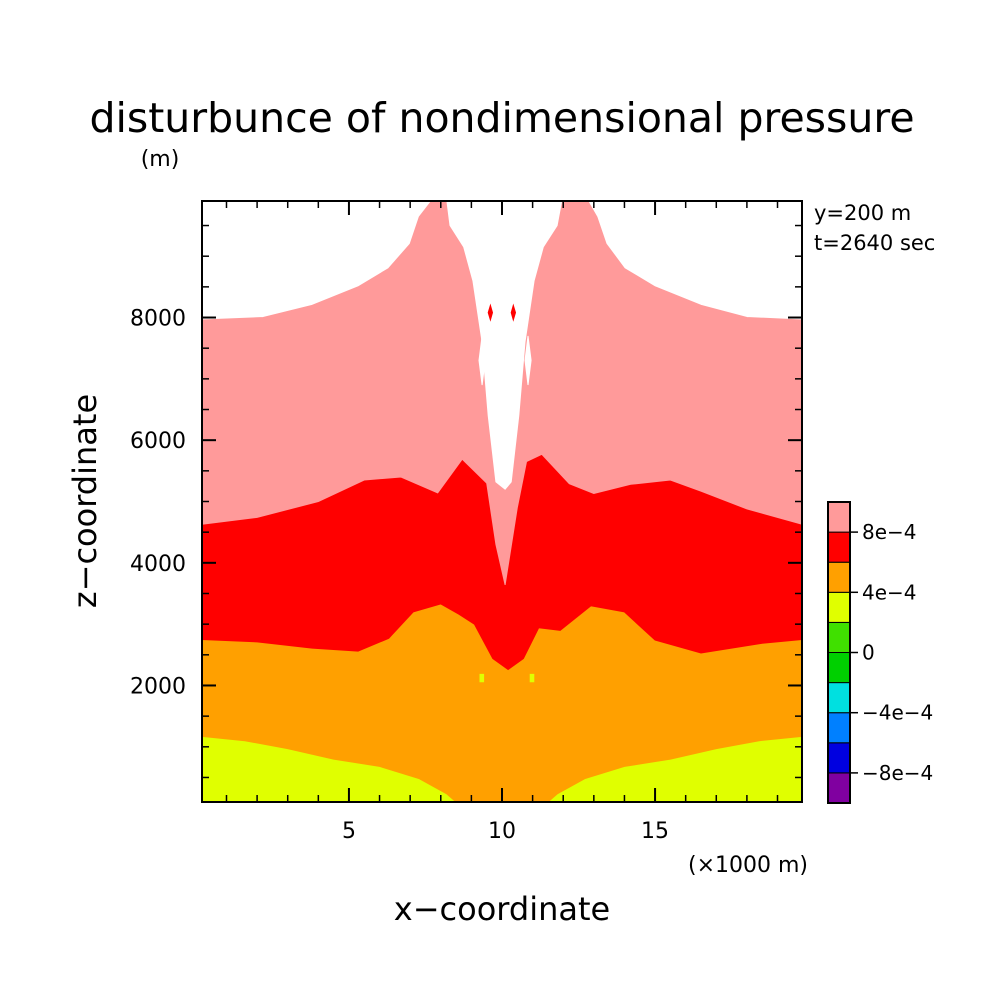 This screenshot has height=1004, width=1004. I want to click on title-unit: (m), so click(160, 159).